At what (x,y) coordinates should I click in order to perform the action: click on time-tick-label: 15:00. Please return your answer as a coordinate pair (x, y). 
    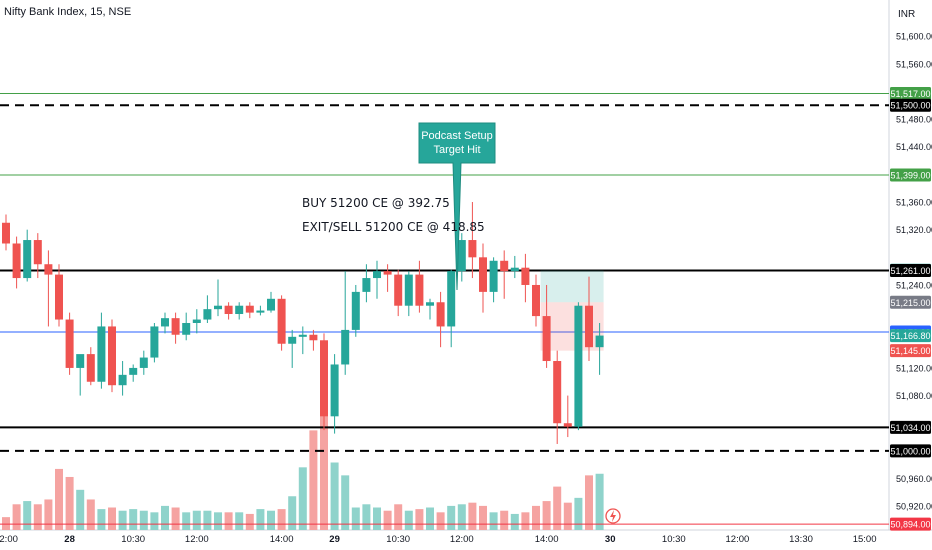
    Looking at the image, I should click on (865, 539).